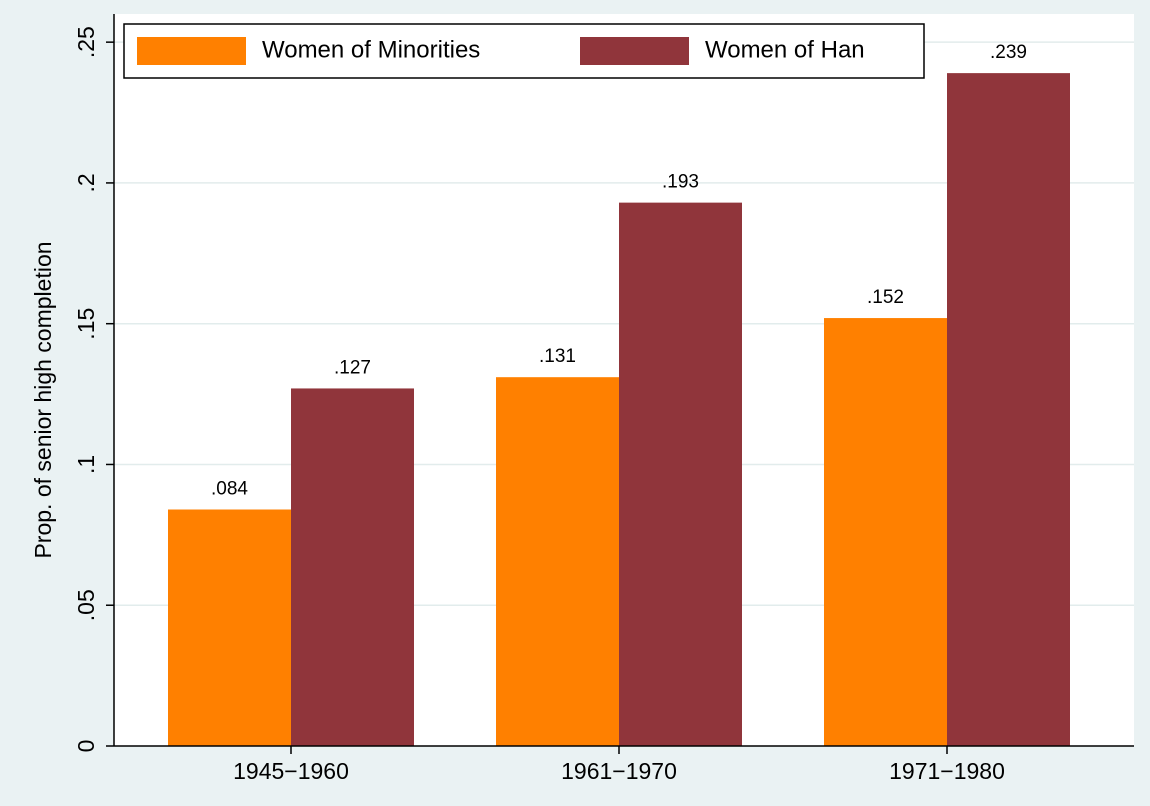  I want to click on value-label: .193, so click(680, 182).